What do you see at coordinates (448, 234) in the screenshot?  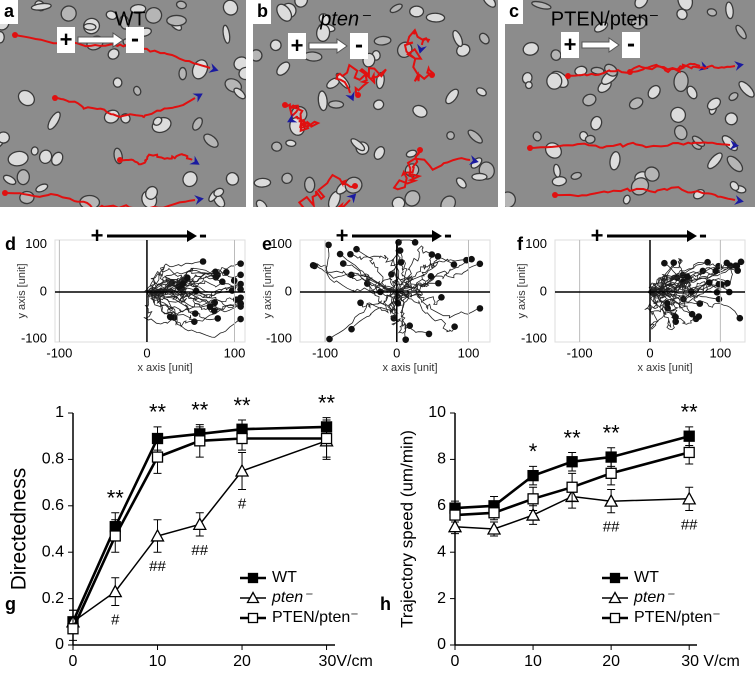 I see `minus-sign: -` at bounding box center [448, 234].